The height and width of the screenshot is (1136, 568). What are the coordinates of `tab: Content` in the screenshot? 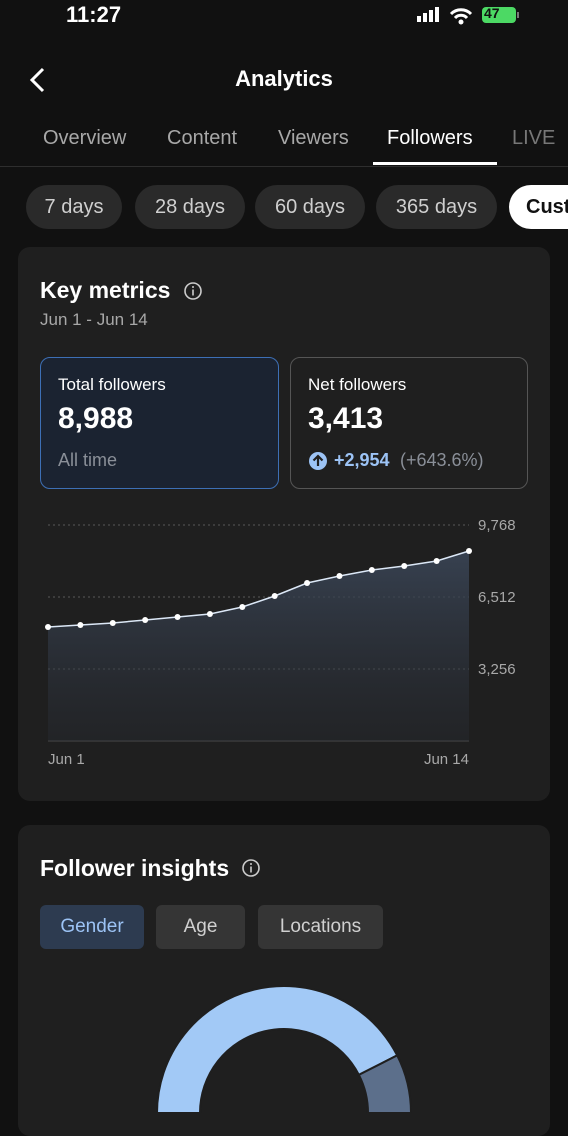 It's located at (202, 138).